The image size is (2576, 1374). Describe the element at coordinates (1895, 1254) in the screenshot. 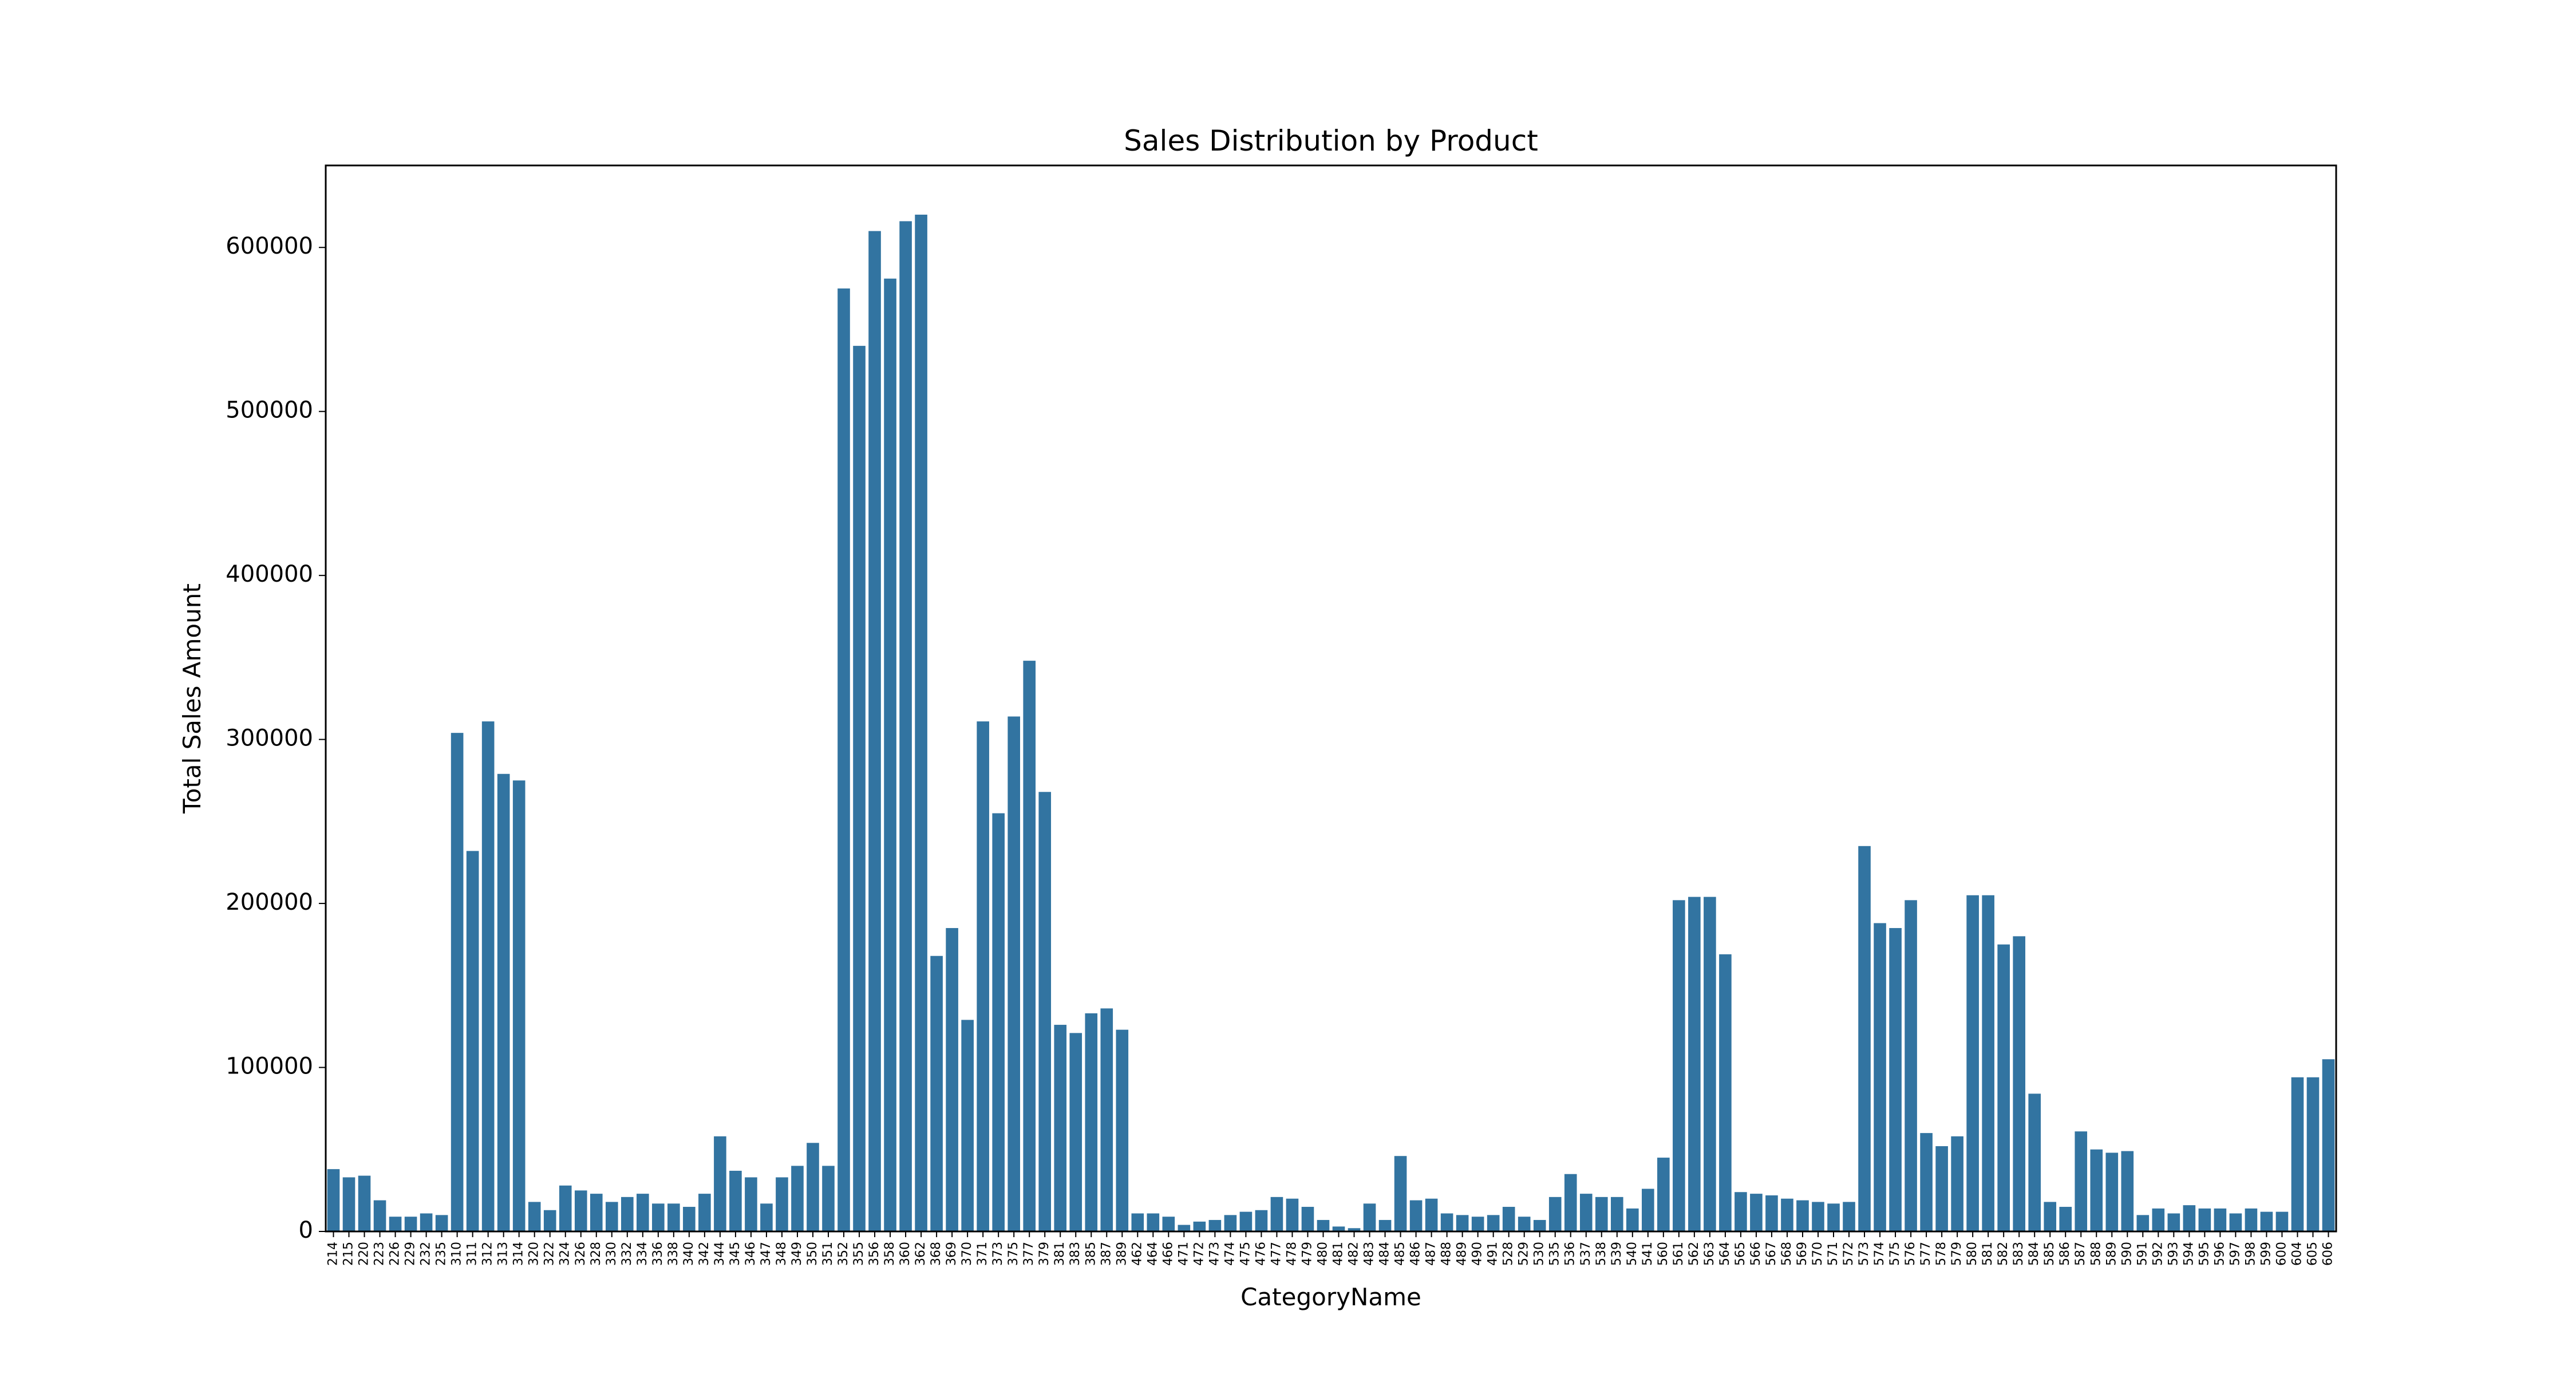

I see `x-tick-label-575: 575` at that location.